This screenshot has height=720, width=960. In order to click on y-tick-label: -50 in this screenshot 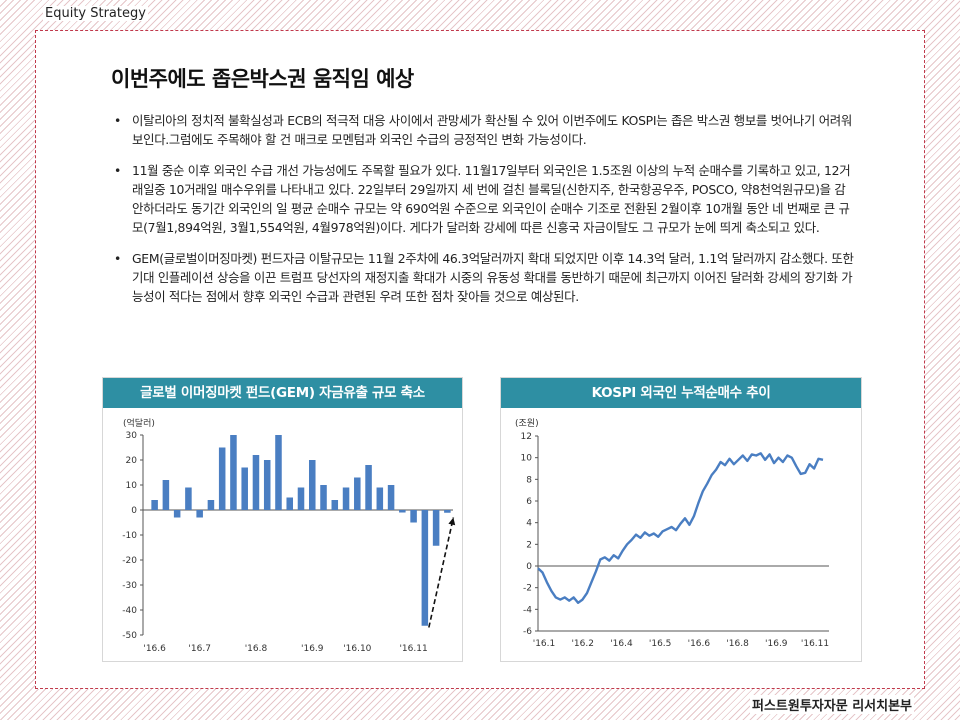, I will do `click(129, 636)`.